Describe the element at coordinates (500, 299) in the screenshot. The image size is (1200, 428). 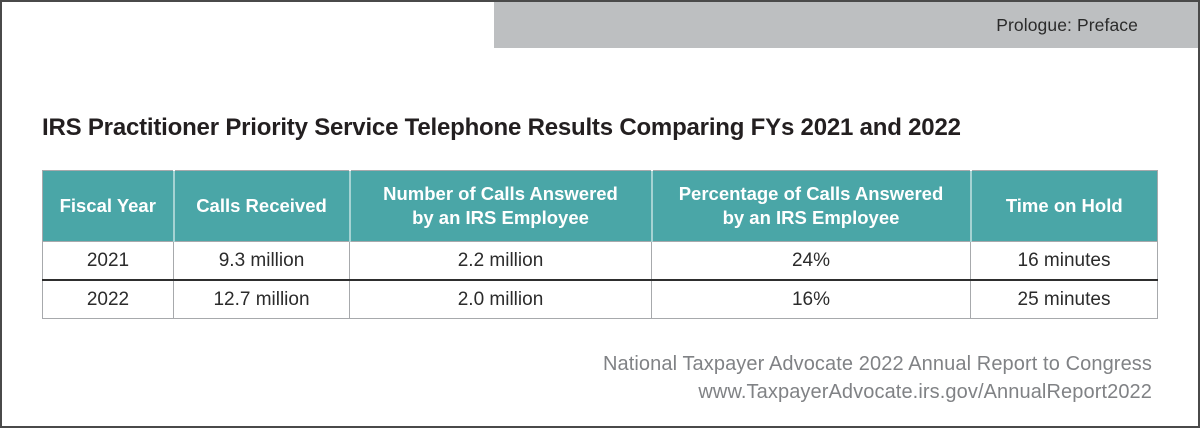
I see `cell-fy2022-calls-answered: 2.0 million` at that location.